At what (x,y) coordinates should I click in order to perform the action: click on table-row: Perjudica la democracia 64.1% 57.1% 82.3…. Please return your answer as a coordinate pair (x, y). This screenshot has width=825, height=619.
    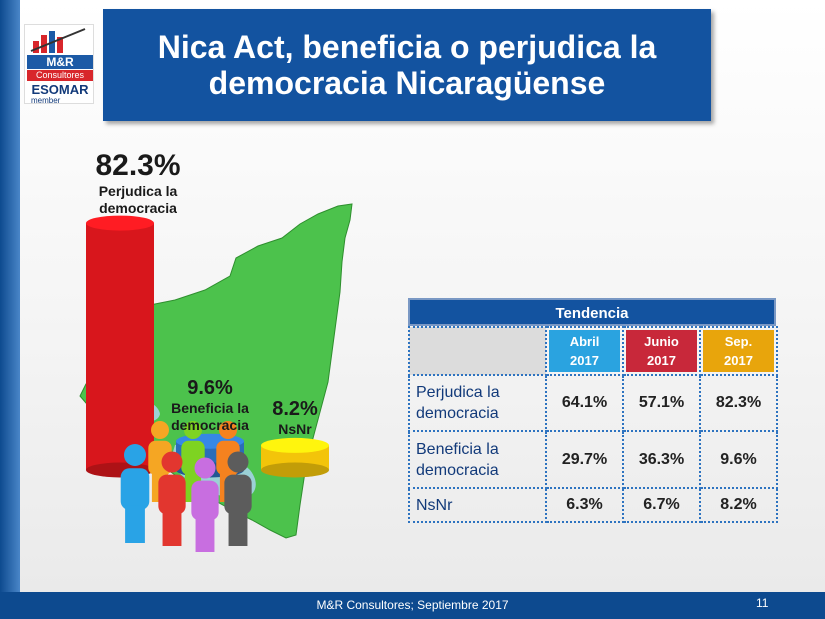
    Looking at the image, I should click on (593, 403).